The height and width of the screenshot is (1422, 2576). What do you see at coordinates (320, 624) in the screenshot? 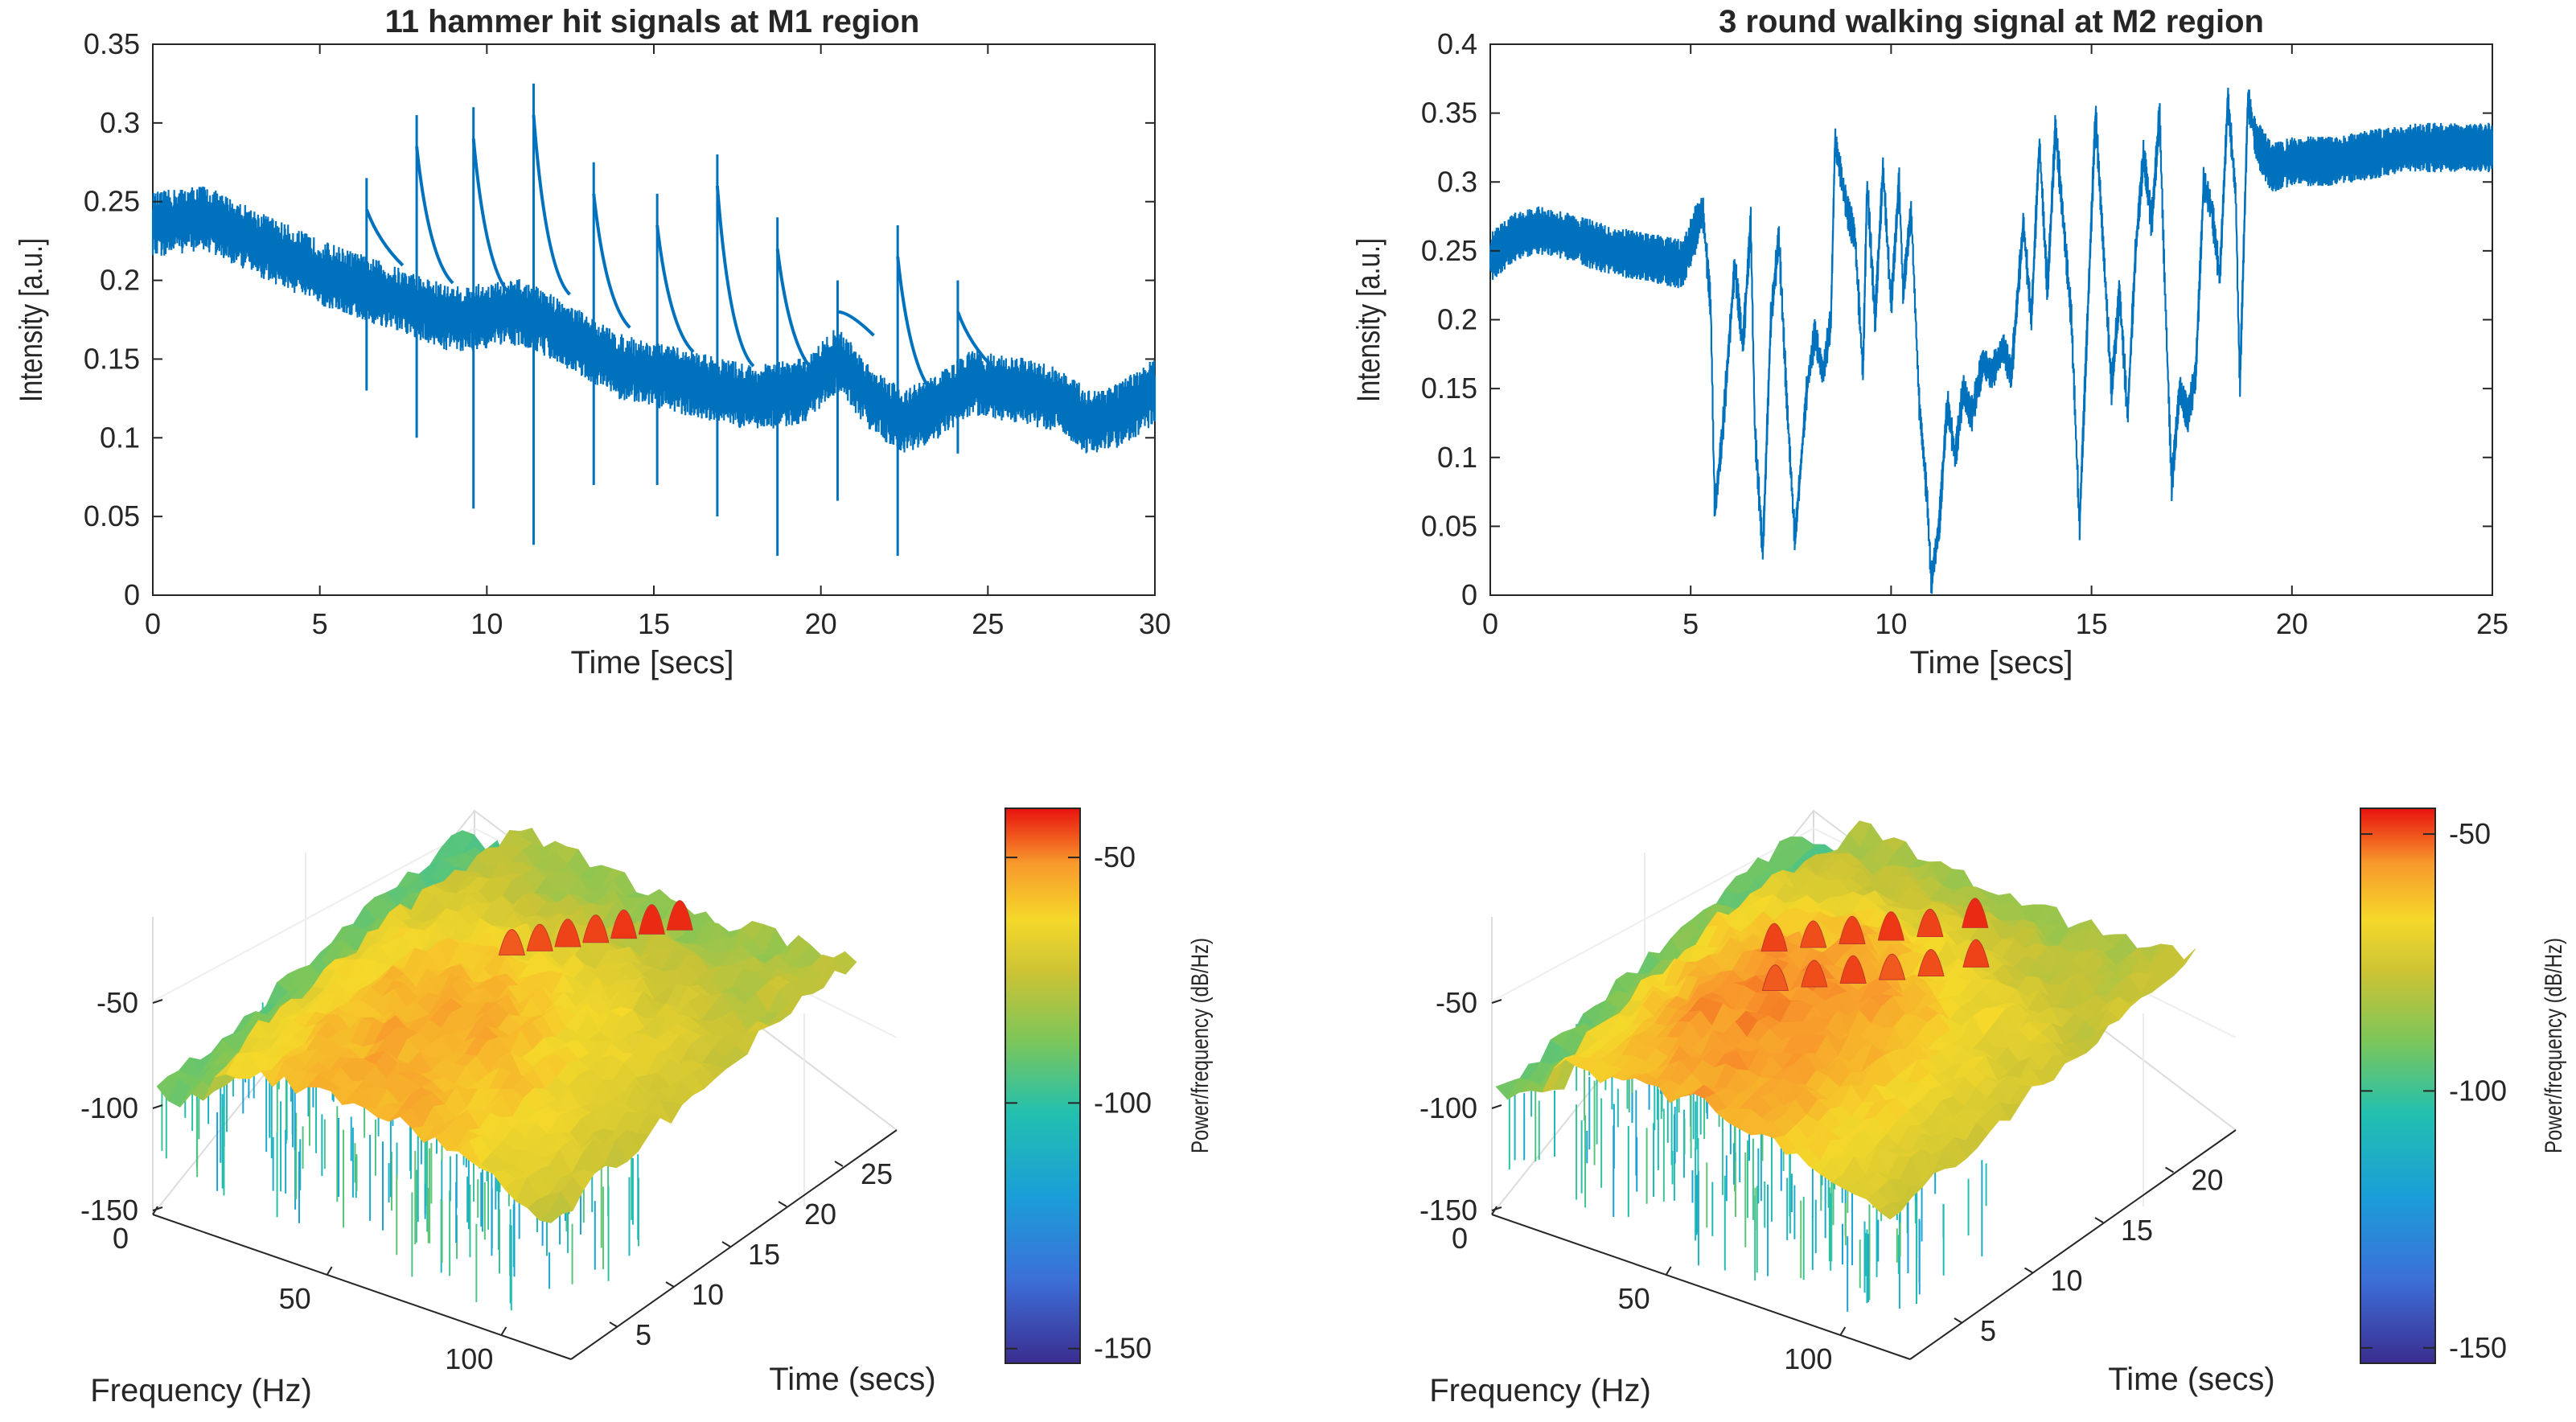
I see `x-tick-label: 5` at bounding box center [320, 624].